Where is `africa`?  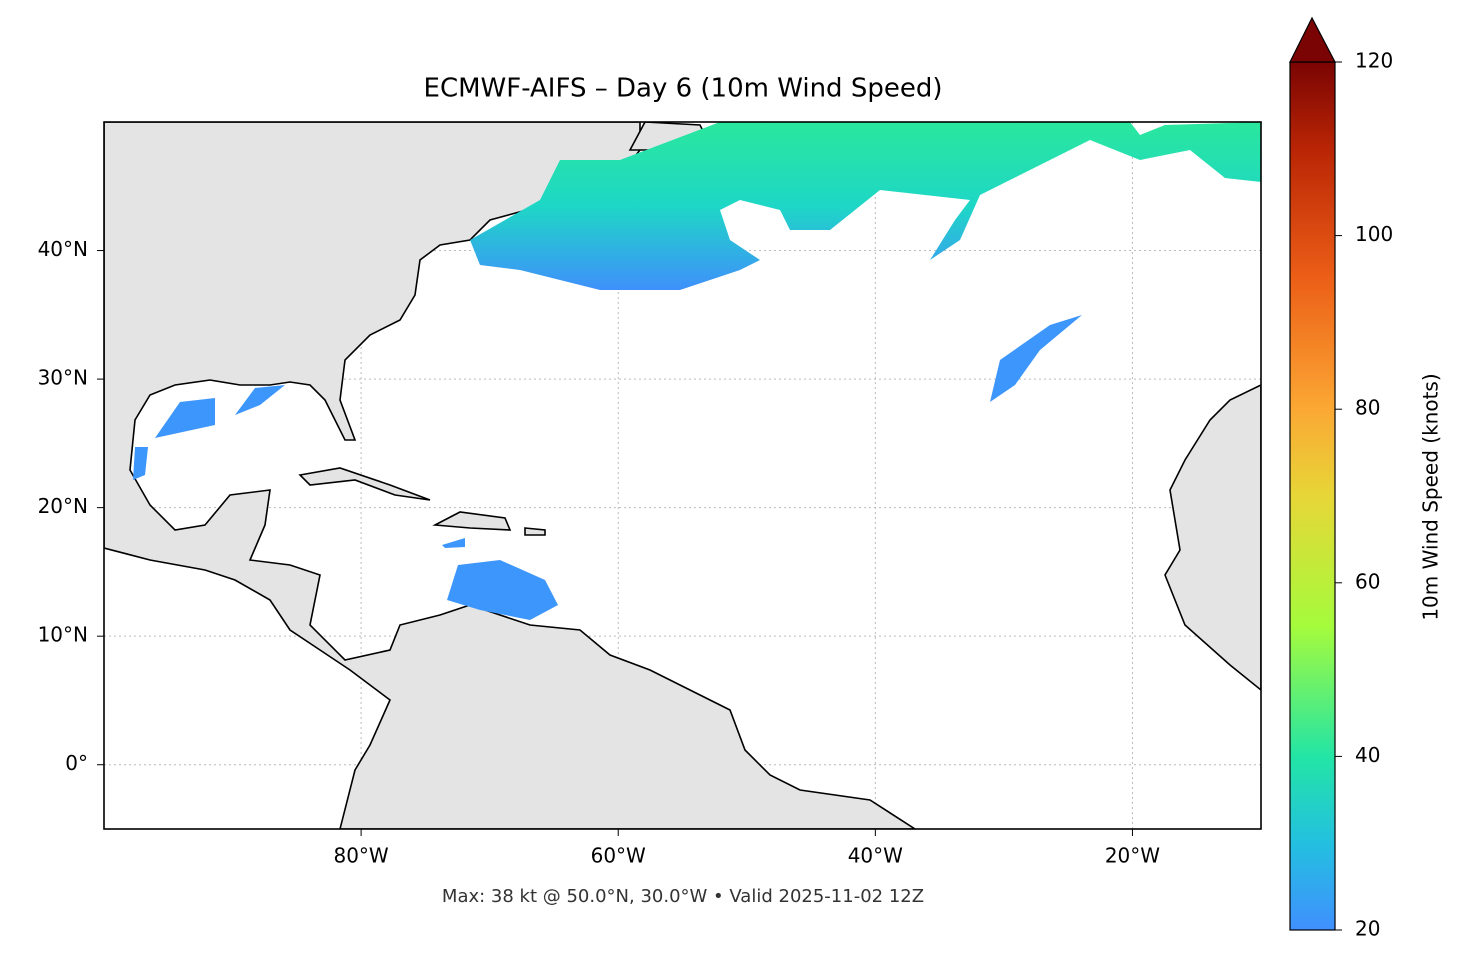
africa is located at coordinates (1212, 538).